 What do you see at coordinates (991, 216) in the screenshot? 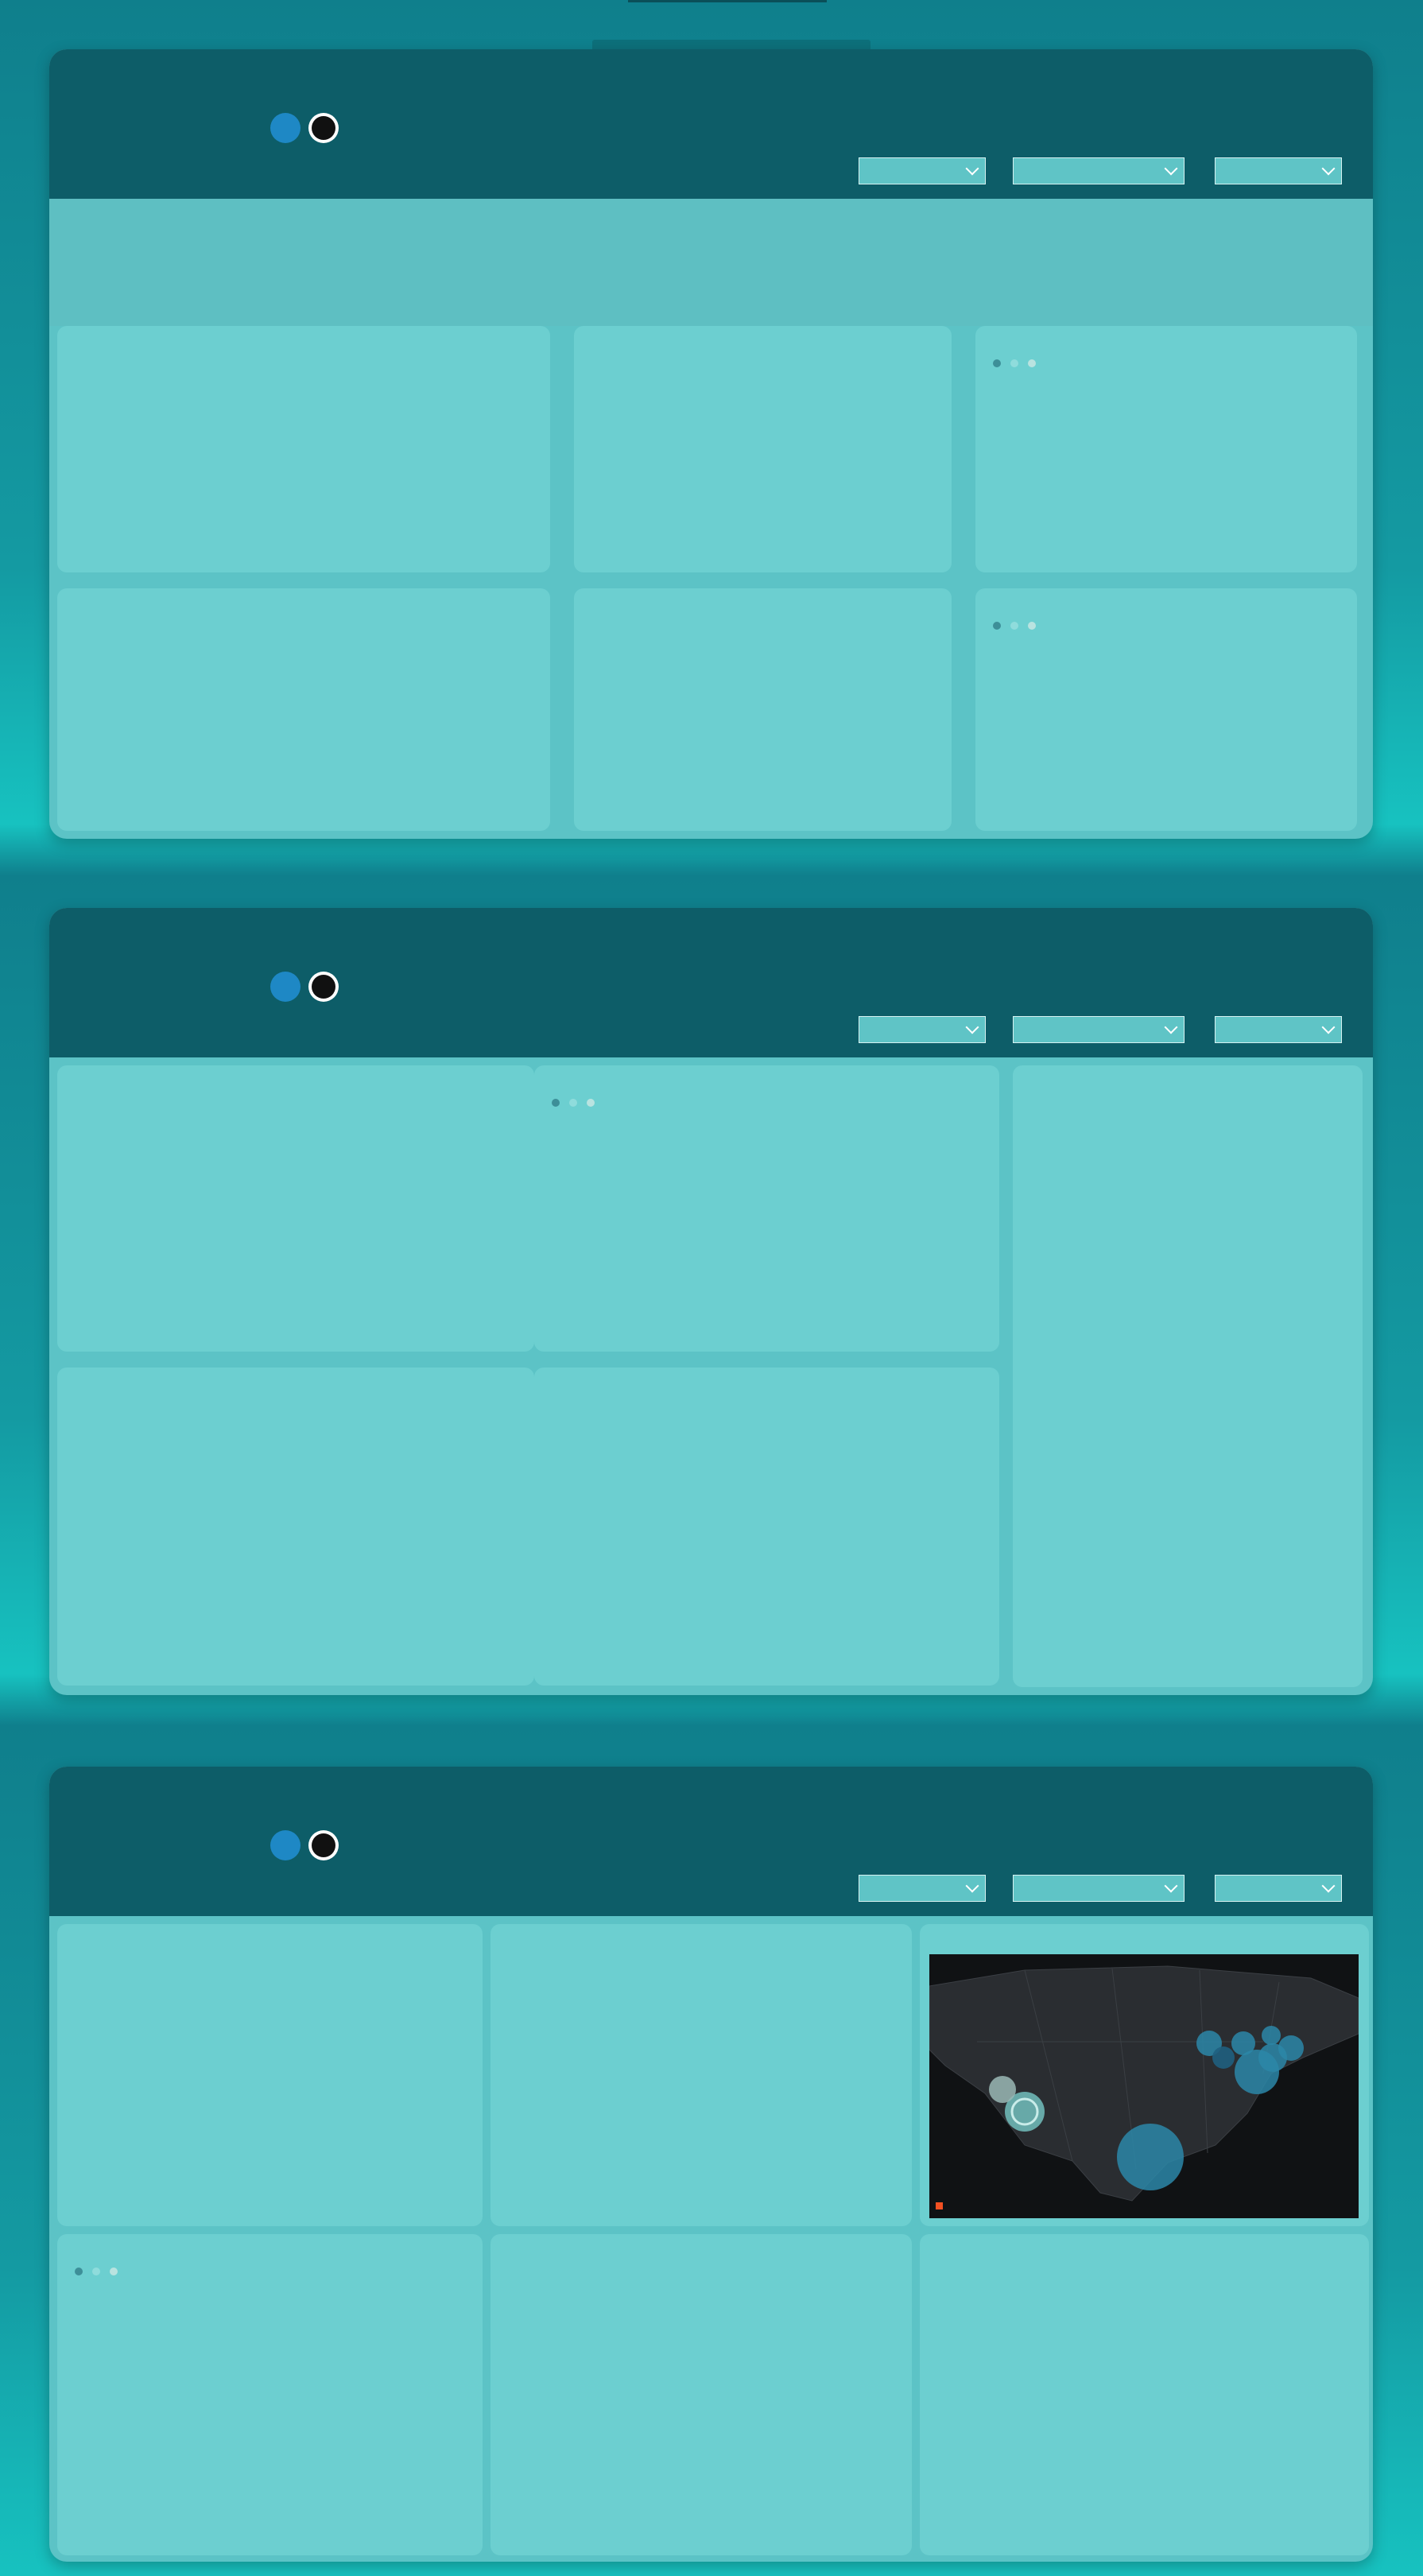
I see `kpi-emergency` at bounding box center [991, 216].